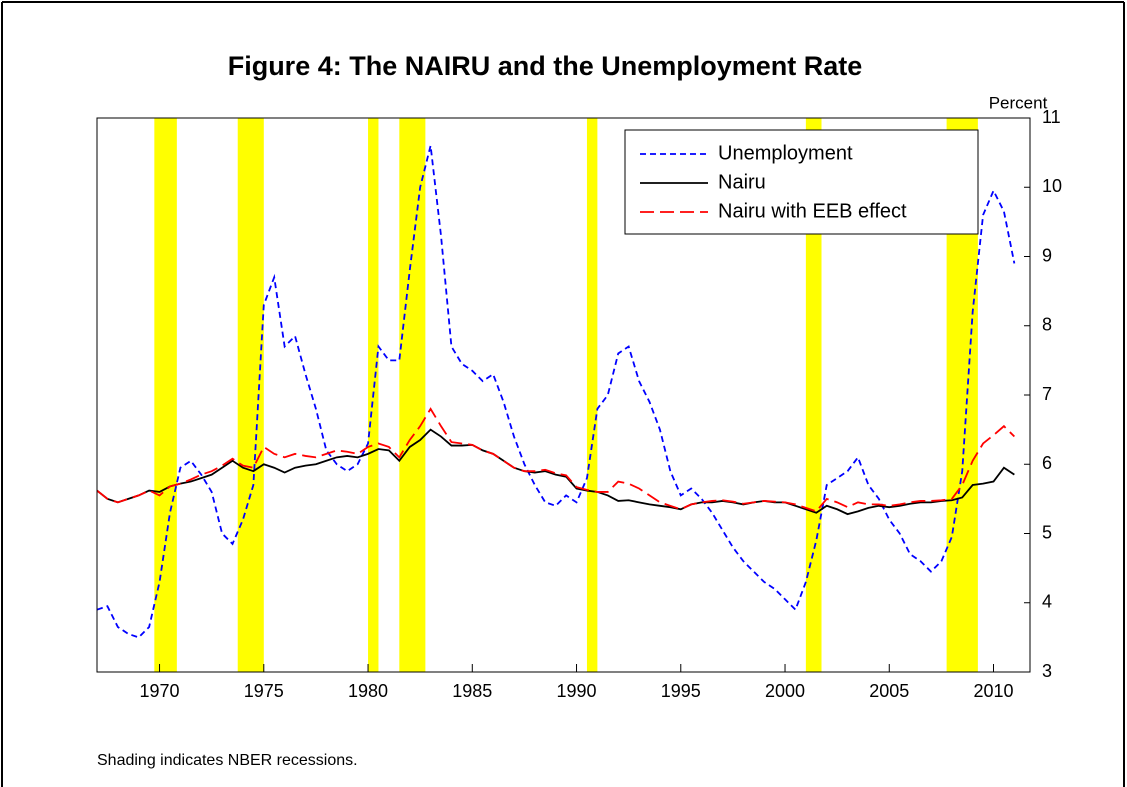  What do you see at coordinates (1047, 394) in the screenshot?
I see `y-tick-label: 7` at bounding box center [1047, 394].